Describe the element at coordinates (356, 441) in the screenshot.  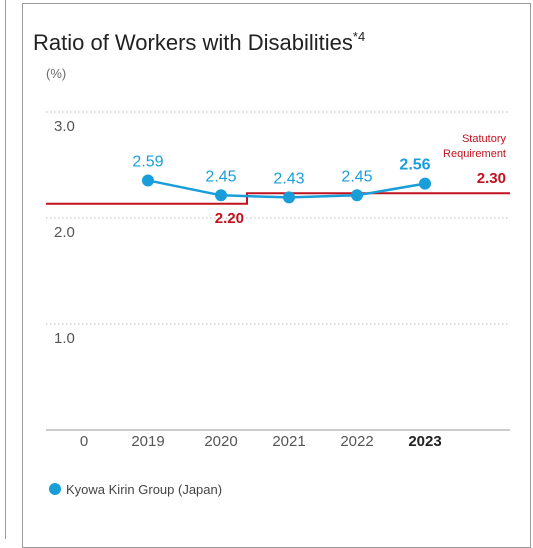
I see `x-tick-label: 2022` at that location.